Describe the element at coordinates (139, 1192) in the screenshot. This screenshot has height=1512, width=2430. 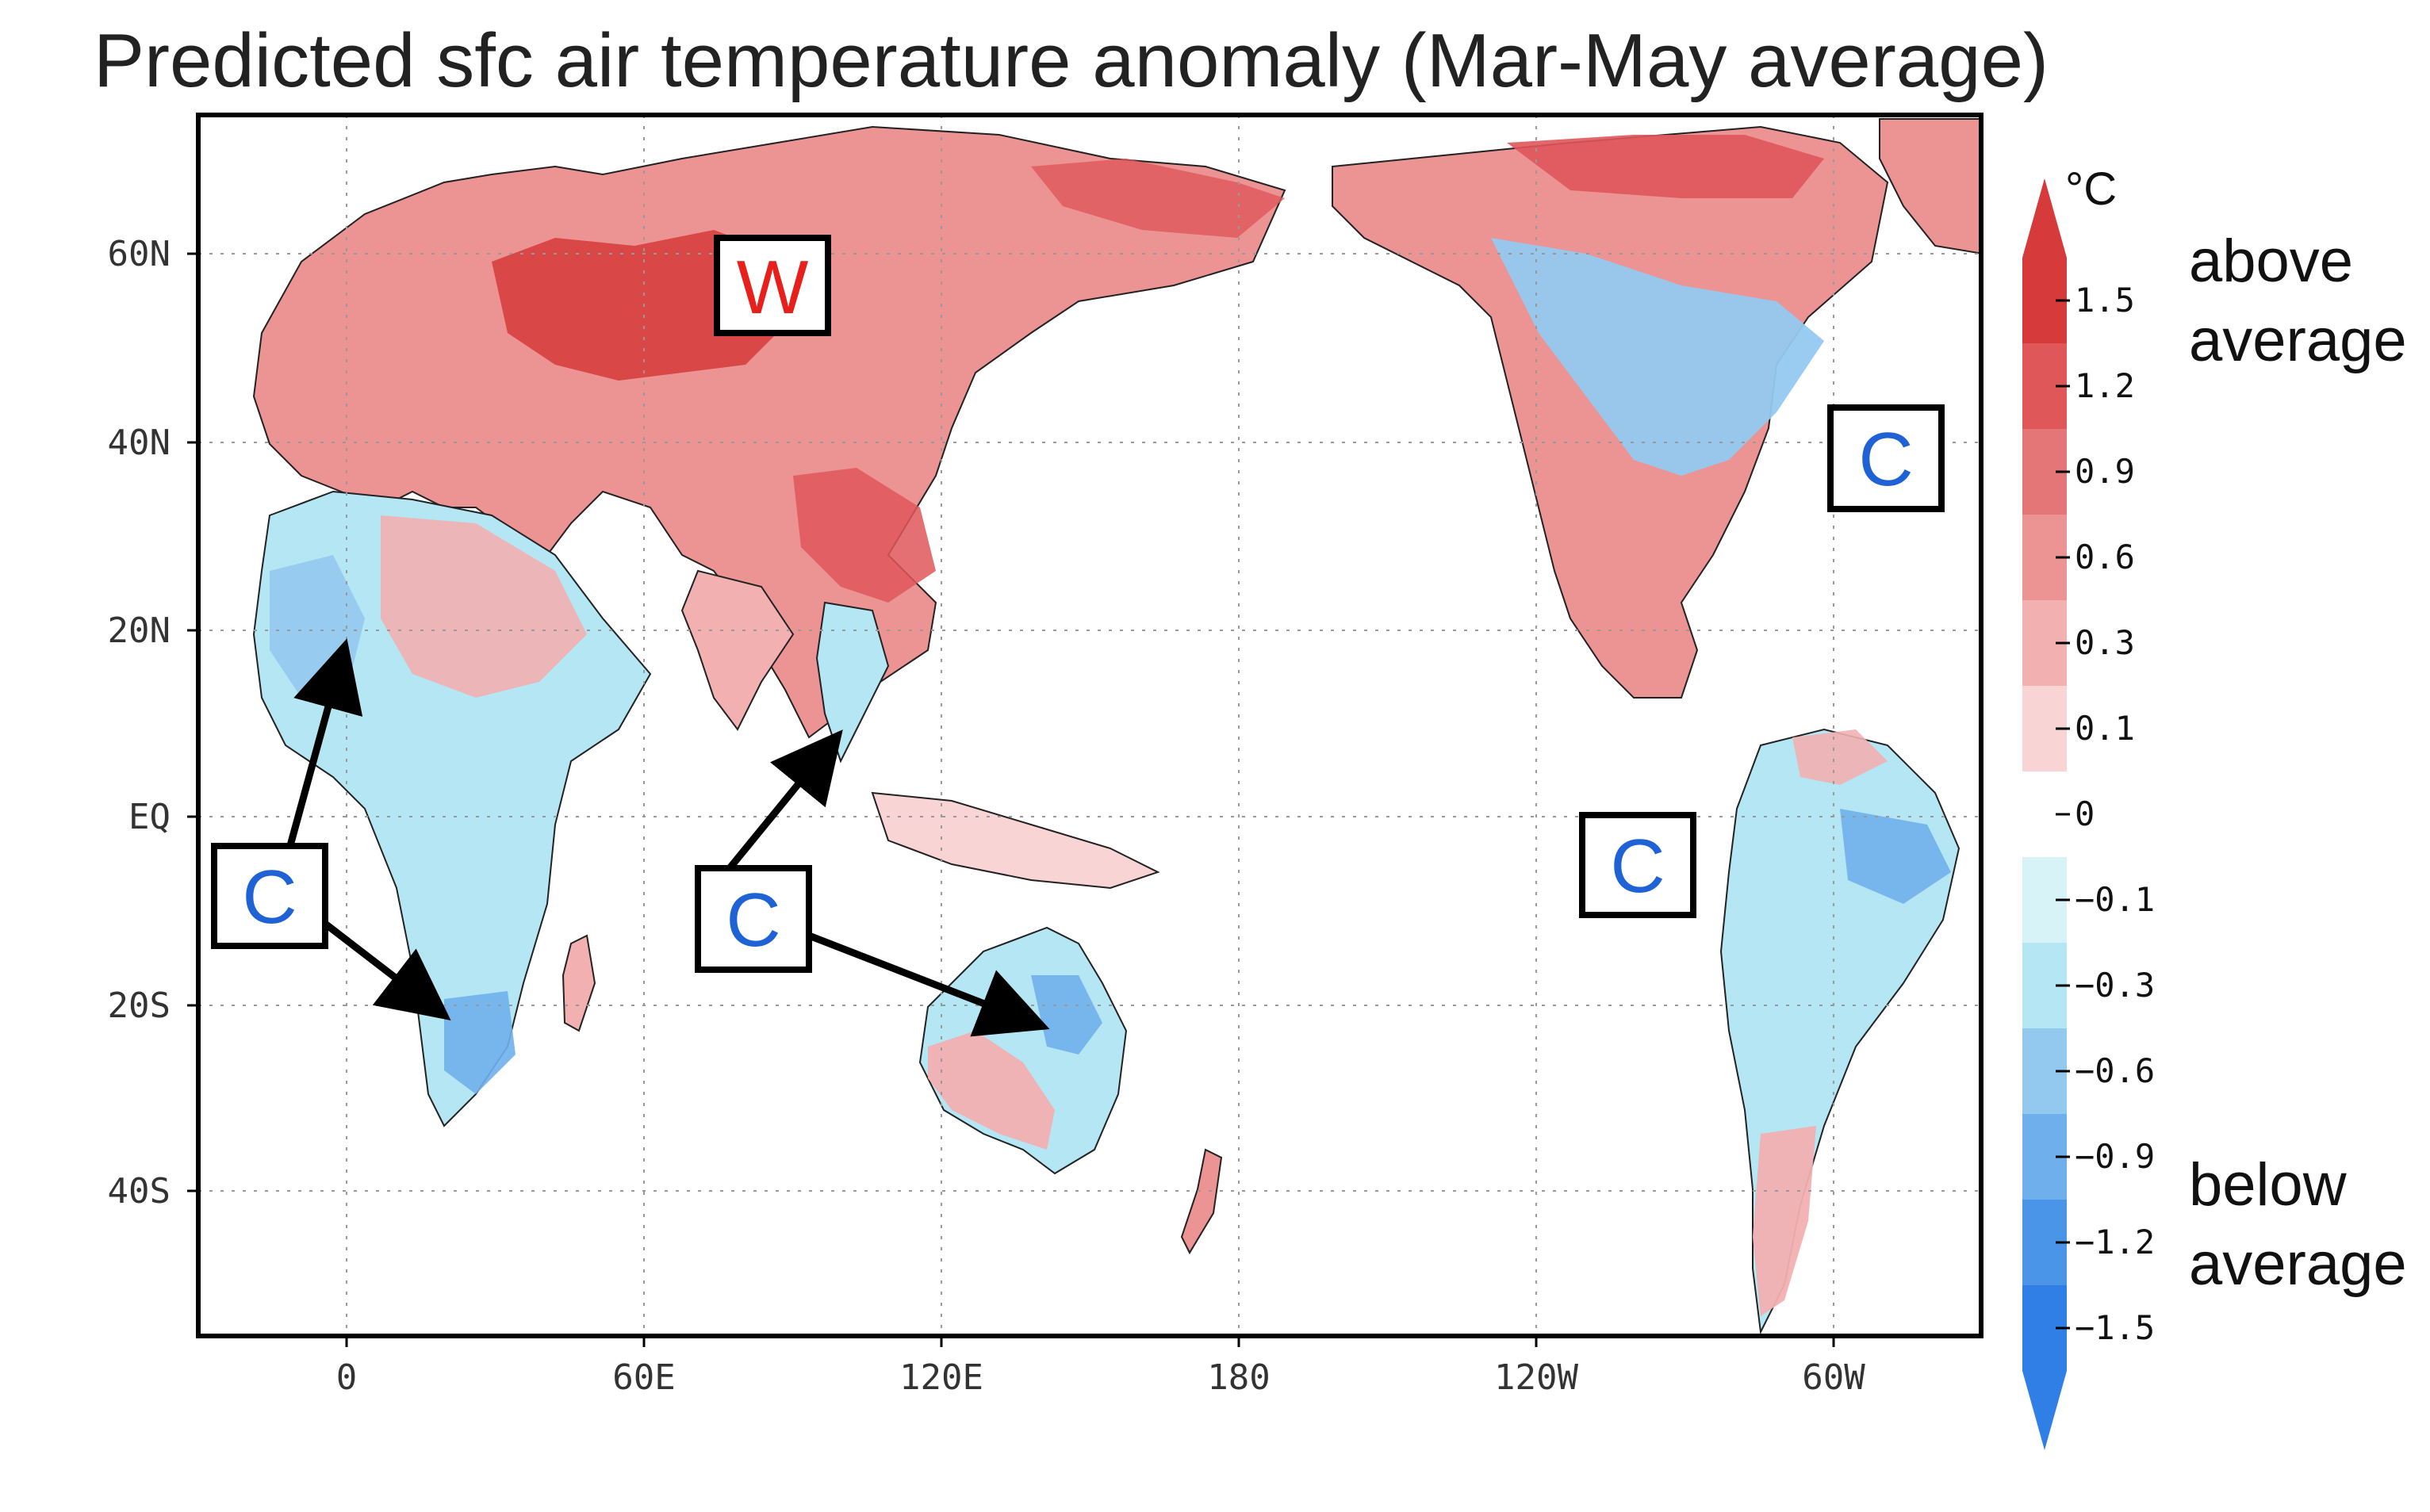
I see `lat-label: 40S` at that location.